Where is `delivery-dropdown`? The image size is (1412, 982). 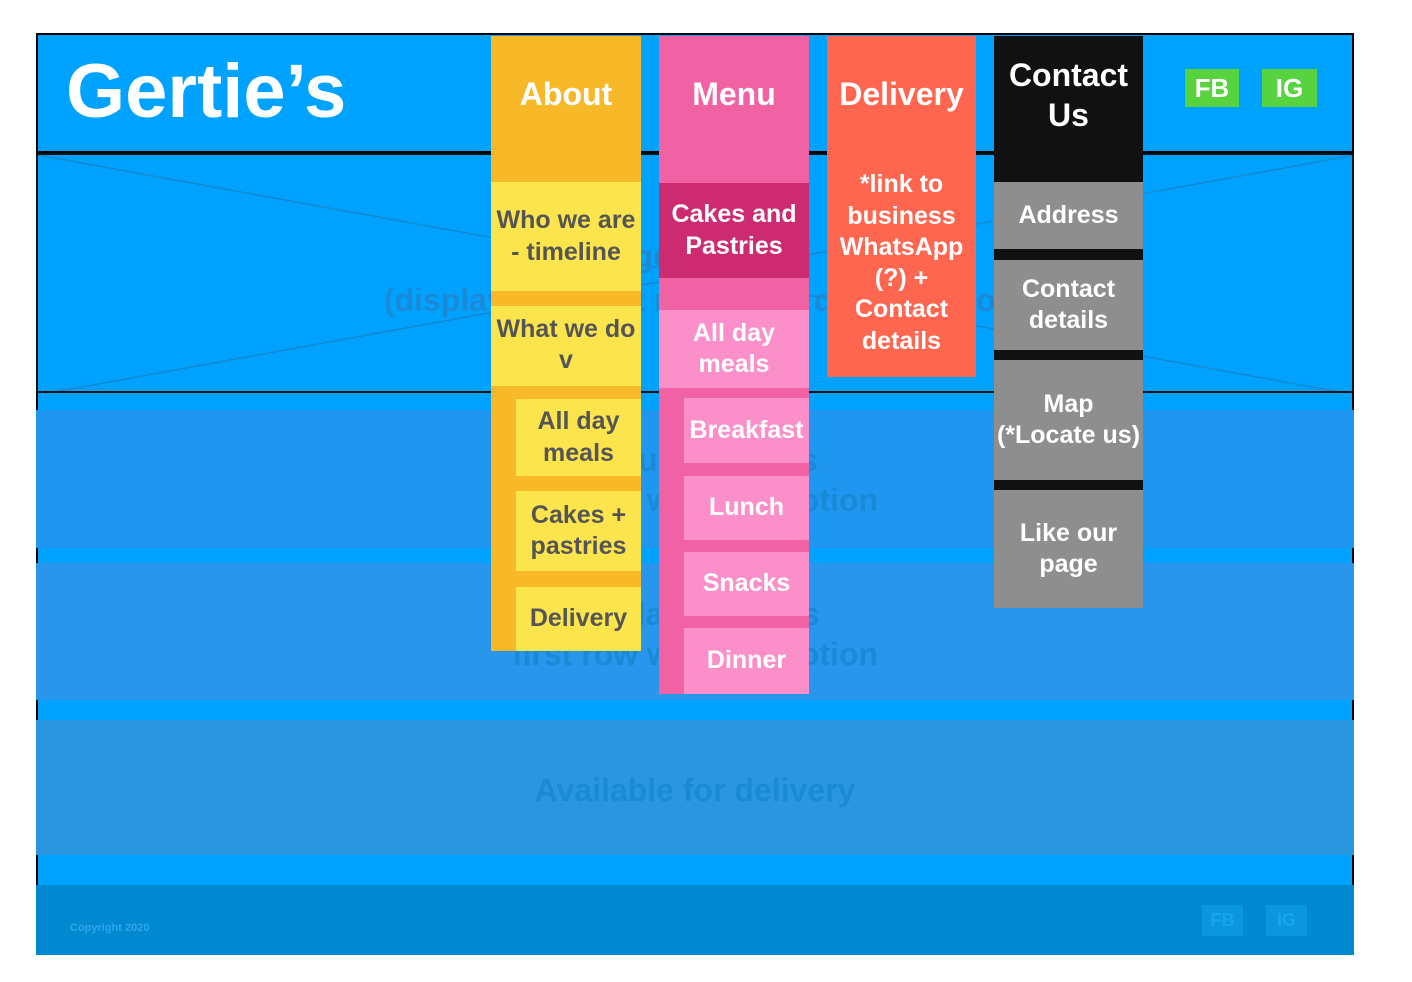 delivery-dropdown is located at coordinates (901, 206).